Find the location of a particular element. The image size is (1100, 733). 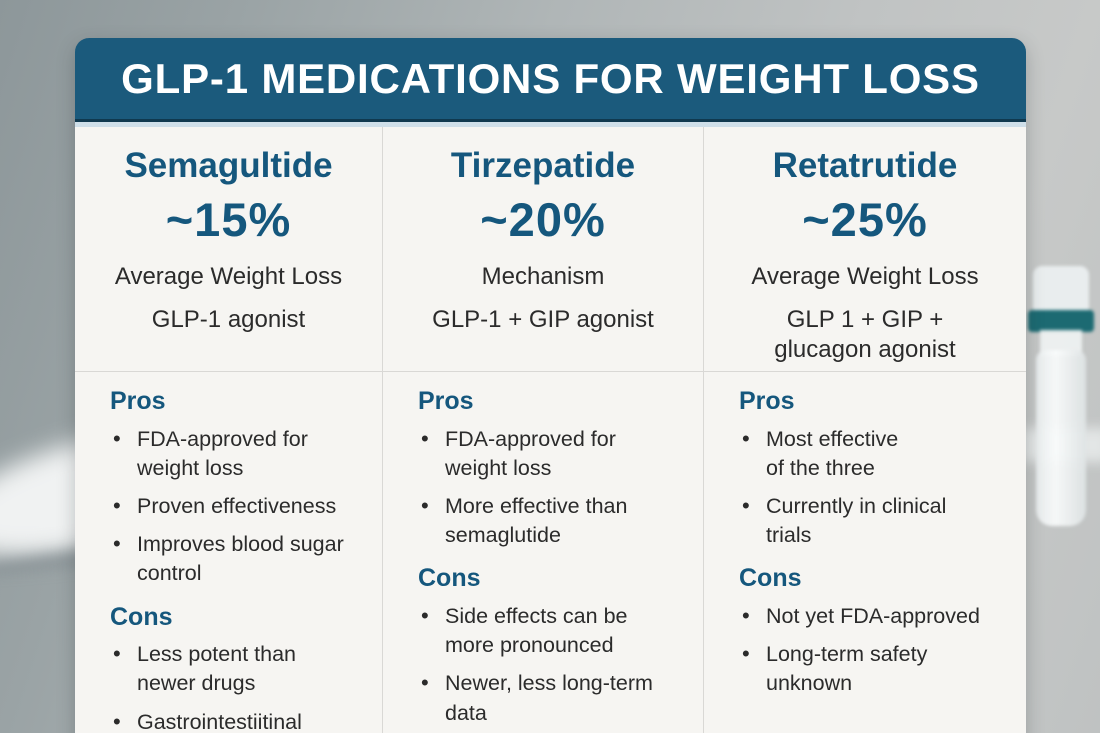

drug-name: Retatrutide is located at coordinates (865, 165).